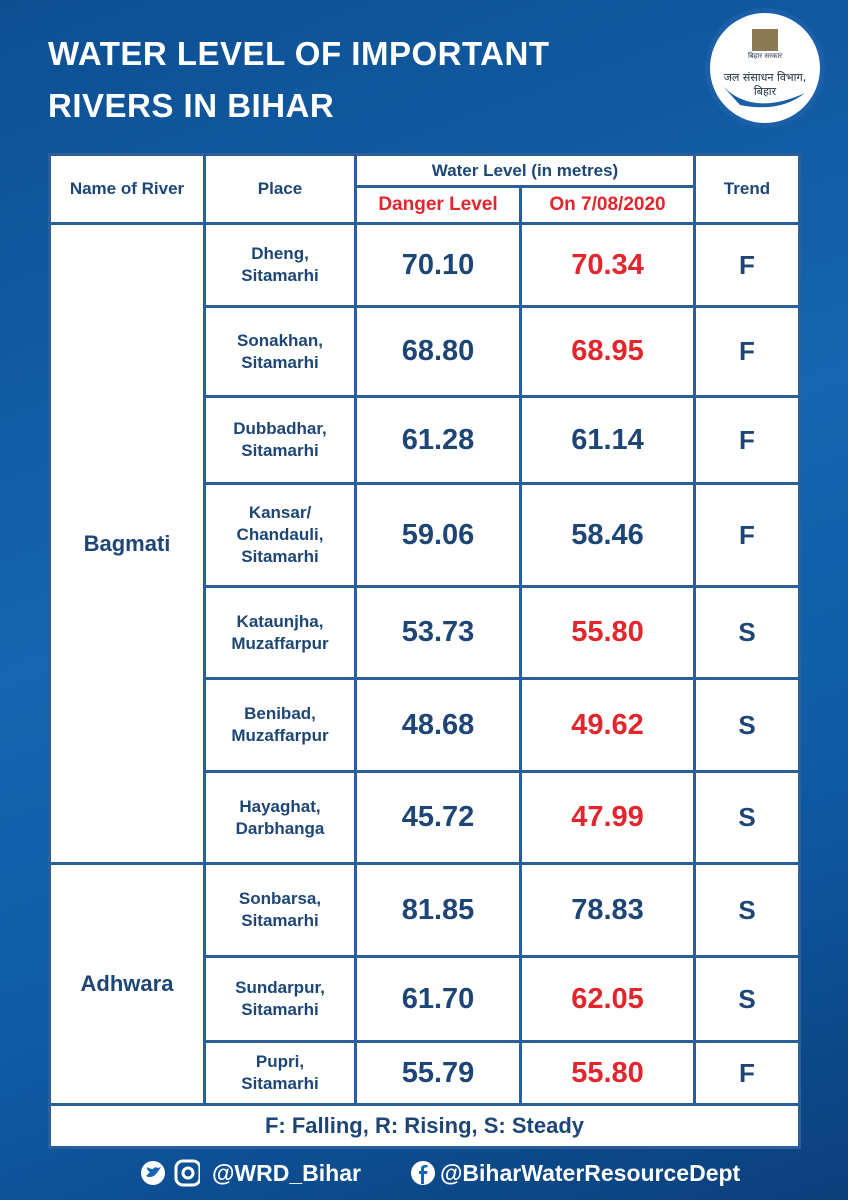 Image resolution: width=848 pixels, height=1200 pixels. I want to click on danger-cell: 59.06, so click(438, 535).